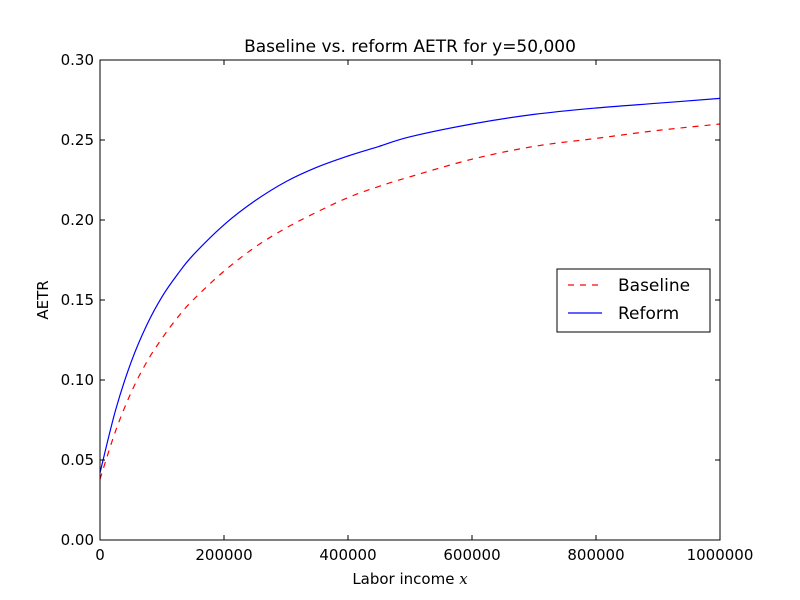 The width and height of the screenshot is (800, 600). I want to click on legend-box, so click(633, 300).